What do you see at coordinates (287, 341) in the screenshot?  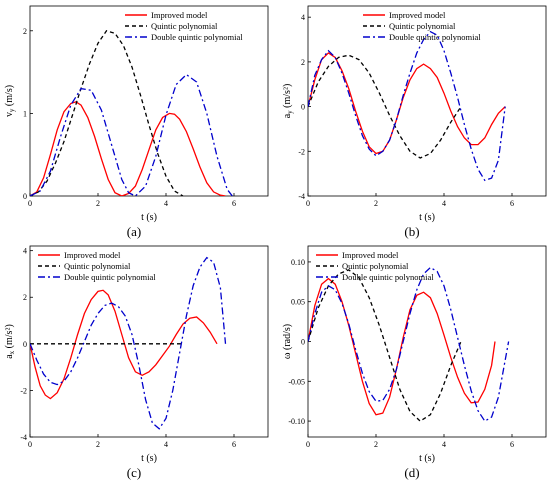 I see `y-axis-label: ω (rad/s)` at bounding box center [287, 341].